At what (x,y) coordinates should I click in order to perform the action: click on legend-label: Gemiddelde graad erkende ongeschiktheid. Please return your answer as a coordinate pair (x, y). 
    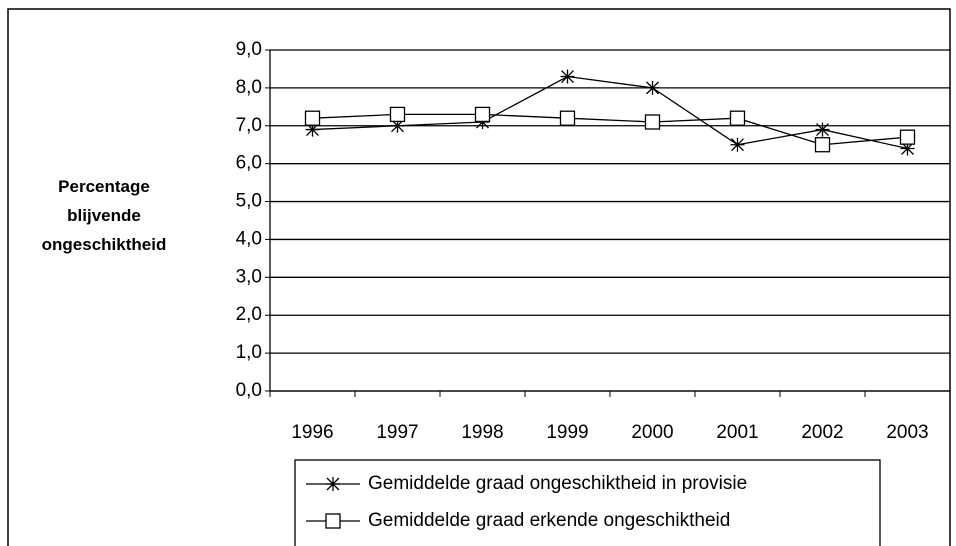
    Looking at the image, I should click on (549, 520).